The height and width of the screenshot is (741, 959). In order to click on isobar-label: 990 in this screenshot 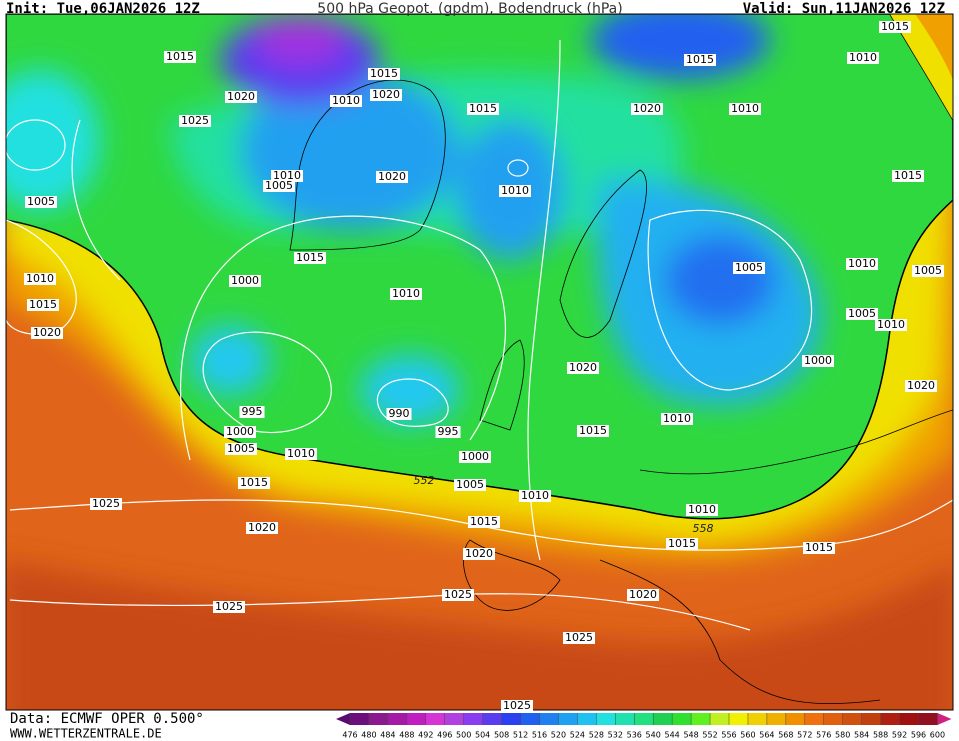, I will do `click(399, 413)`.